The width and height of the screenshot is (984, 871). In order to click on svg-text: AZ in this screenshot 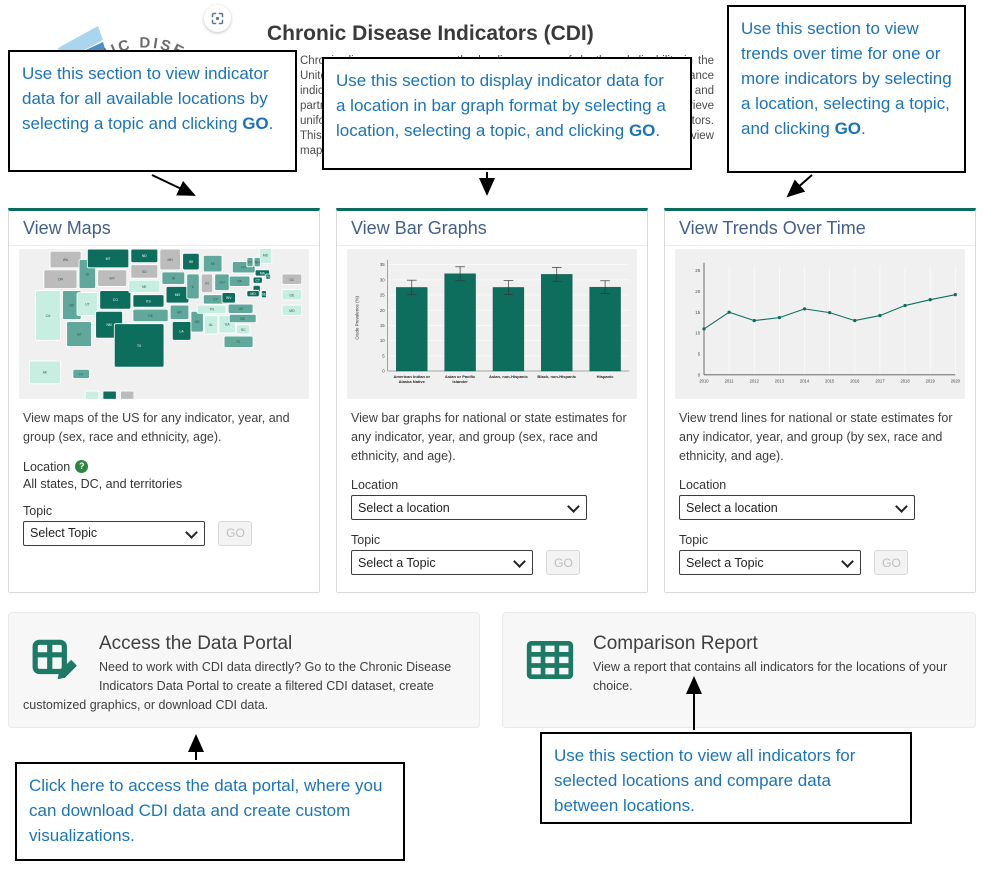, I will do `click(79, 335)`.